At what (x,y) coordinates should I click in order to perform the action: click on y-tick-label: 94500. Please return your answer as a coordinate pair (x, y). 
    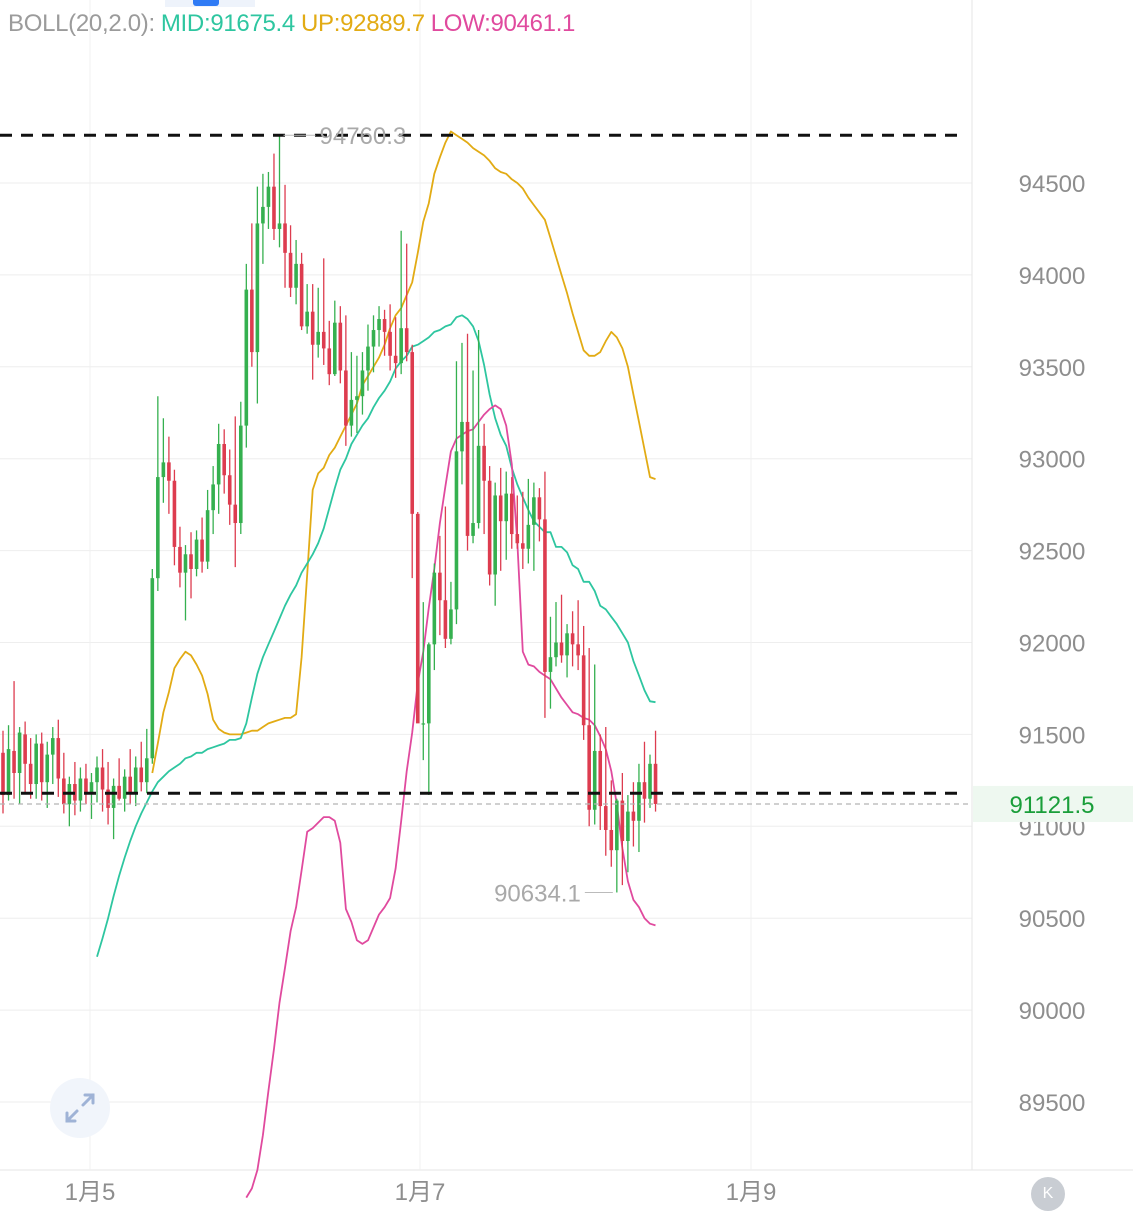
    Looking at the image, I should click on (1052, 184).